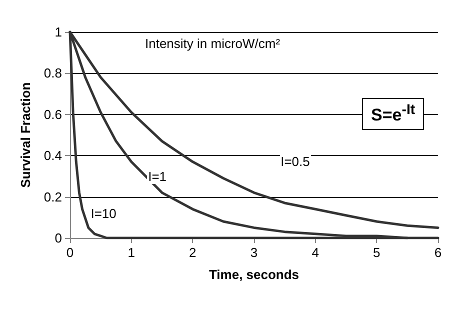  What do you see at coordinates (58, 32) in the screenshot?
I see `y-tick-label: 1` at bounding box center [58, 32].